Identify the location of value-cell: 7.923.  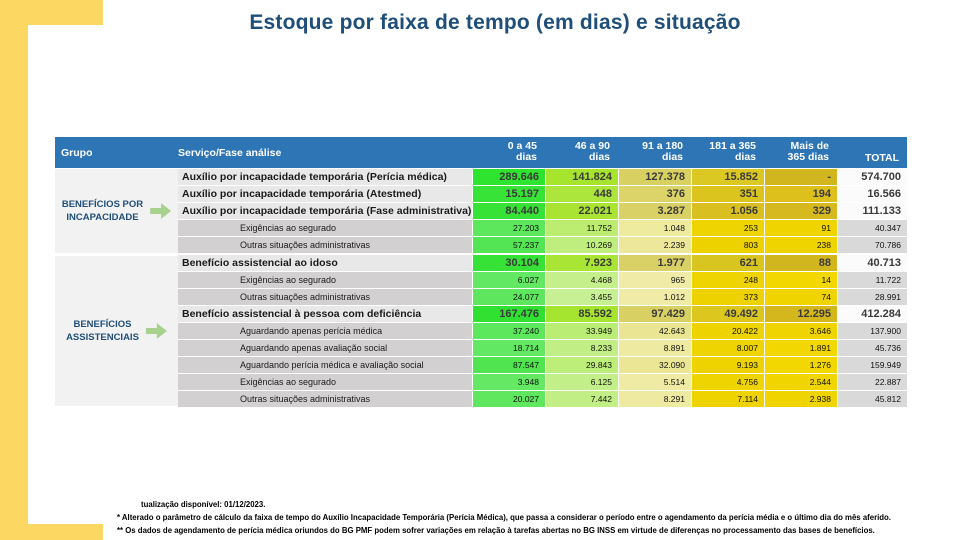
(581, 263).